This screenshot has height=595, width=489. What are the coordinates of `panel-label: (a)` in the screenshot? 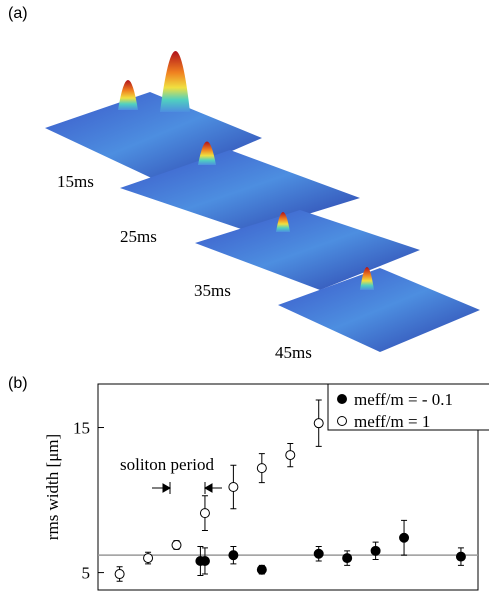 It's located at (18, 13).